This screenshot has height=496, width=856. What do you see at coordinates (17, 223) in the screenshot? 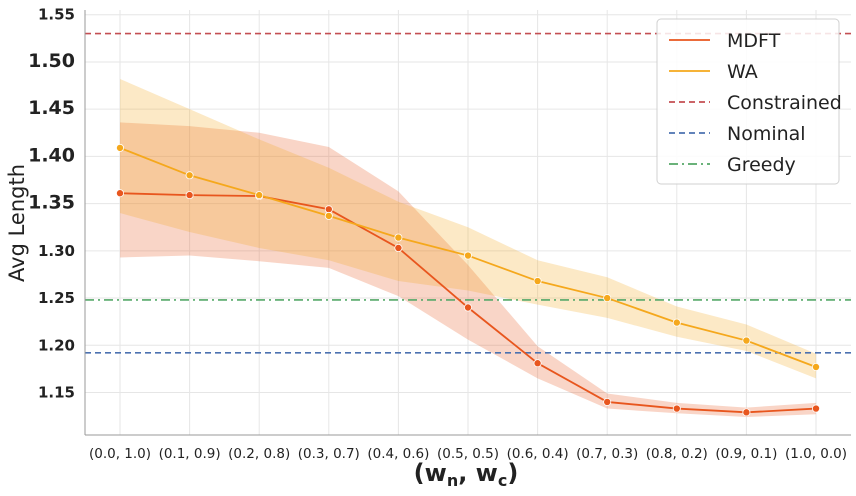
I see `y-axis-title: Avg Length` at bounding box center [17, 223].